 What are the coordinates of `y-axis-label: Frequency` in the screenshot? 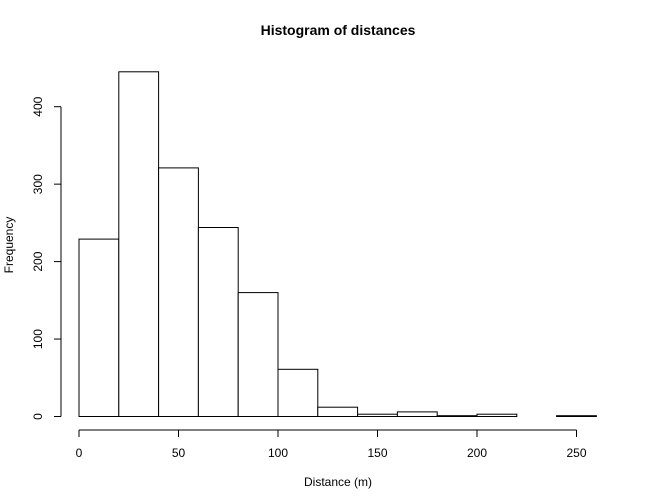 It's located at (9, 245).